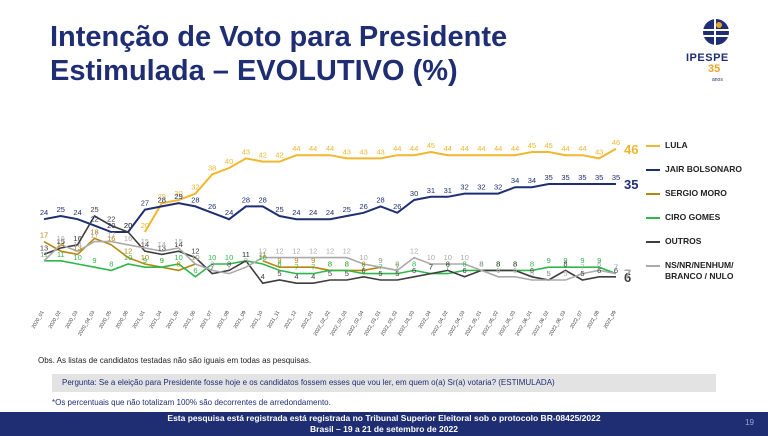 The image size is (768, 436). I want to click on x-tick-label: 2021_09, so click(240, 320).